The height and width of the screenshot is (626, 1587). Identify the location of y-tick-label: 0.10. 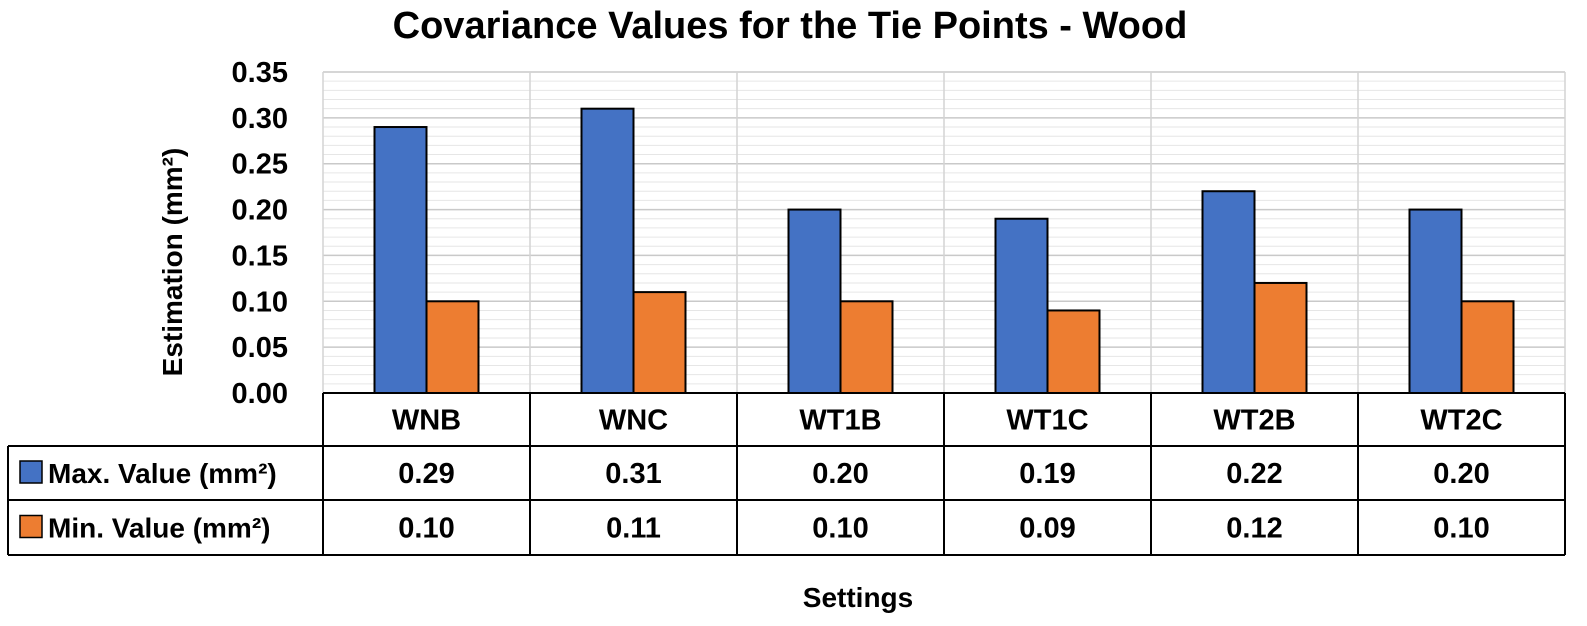
(260, 302).